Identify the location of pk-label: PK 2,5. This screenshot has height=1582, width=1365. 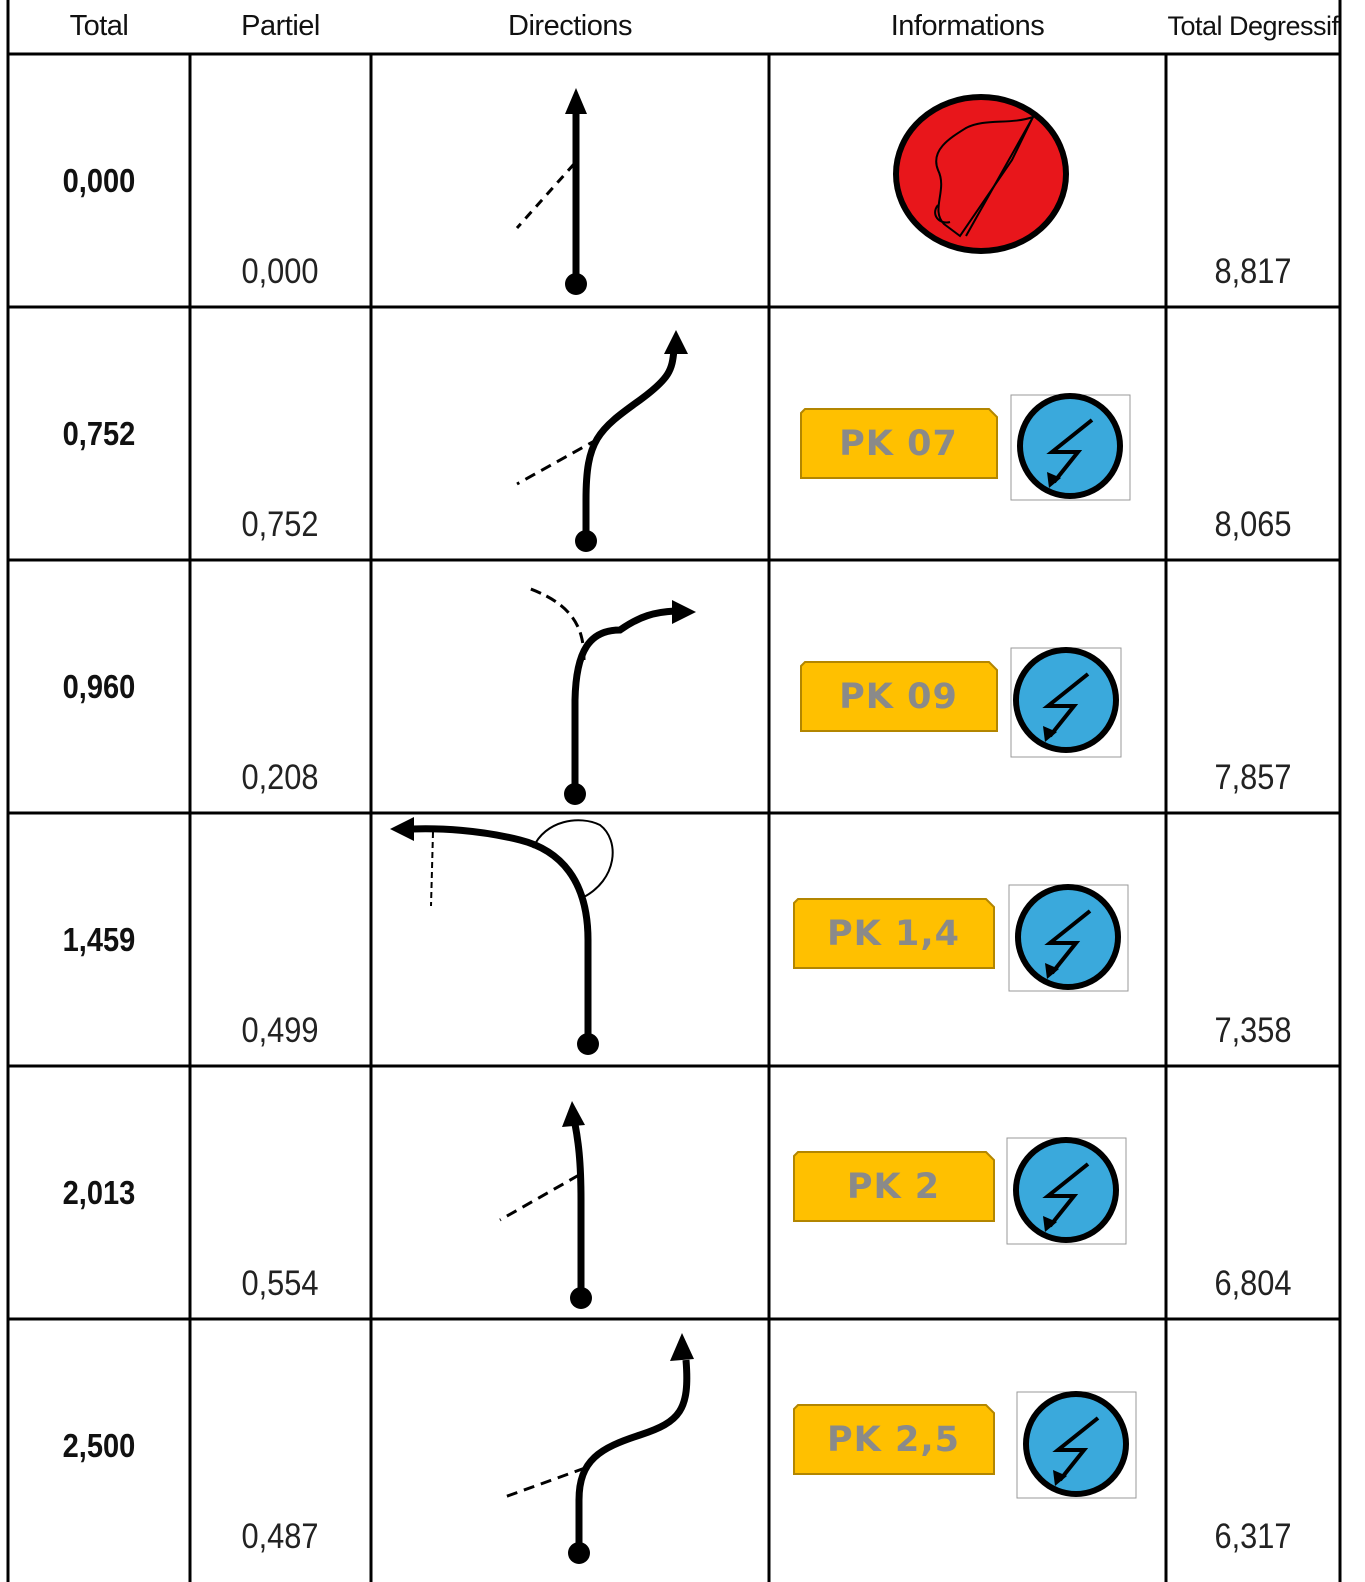
(893, 1439).